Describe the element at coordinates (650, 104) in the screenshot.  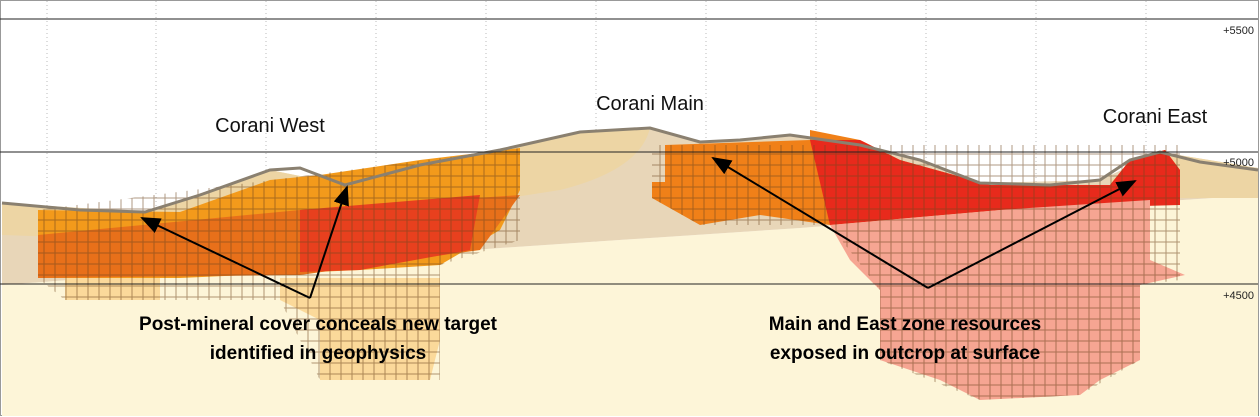
I see `section-label: Corani Main` at that location.